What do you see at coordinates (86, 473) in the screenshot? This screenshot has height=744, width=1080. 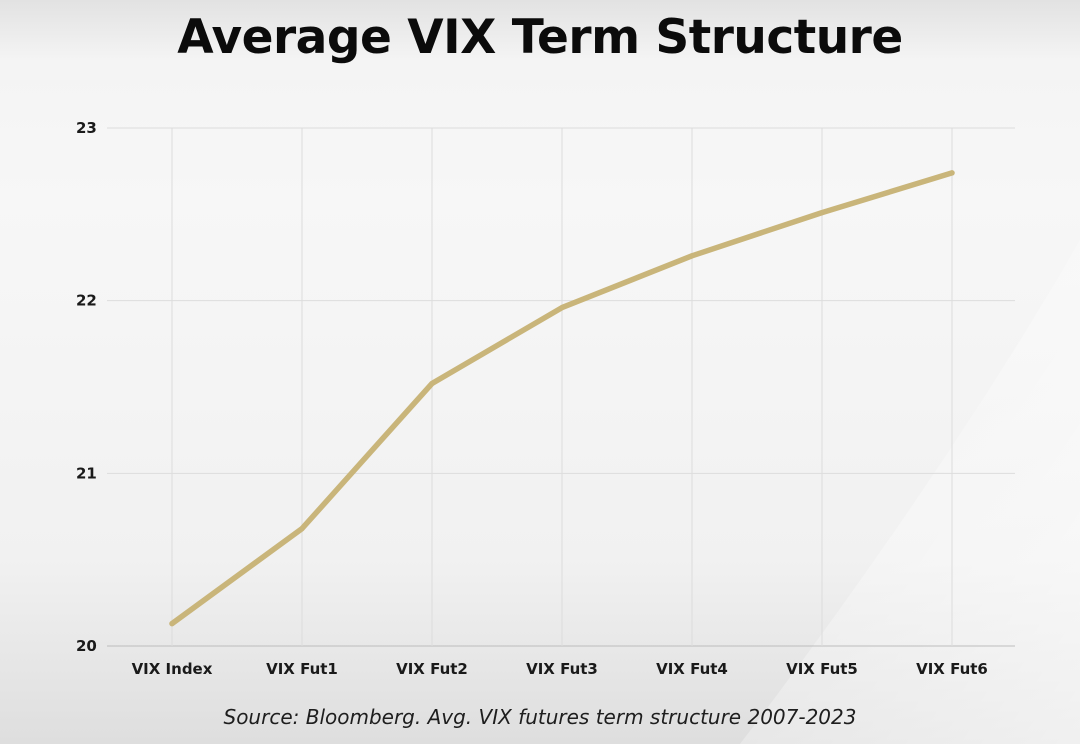 I see `y-tick-label: 21` at bounding box center [86, 473].